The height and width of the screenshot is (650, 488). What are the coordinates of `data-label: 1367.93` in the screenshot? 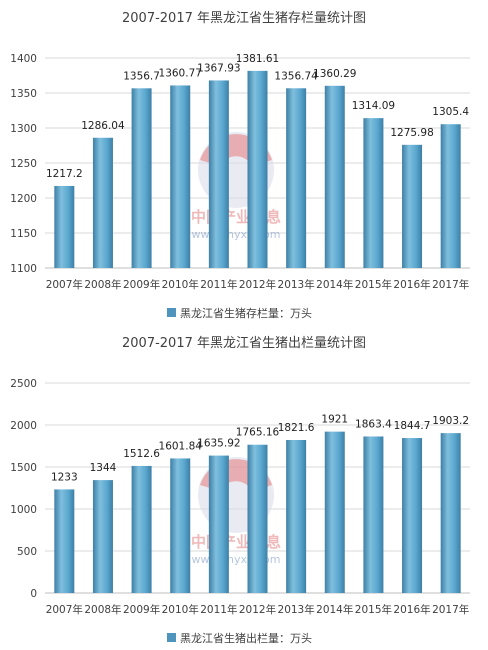 It's located at (218, 68).